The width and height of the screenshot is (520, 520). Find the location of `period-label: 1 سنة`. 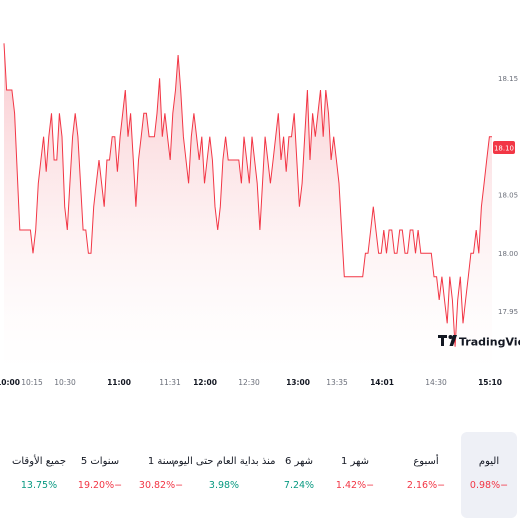

period-label: 1 سنة is located at coordinates (161, 461).